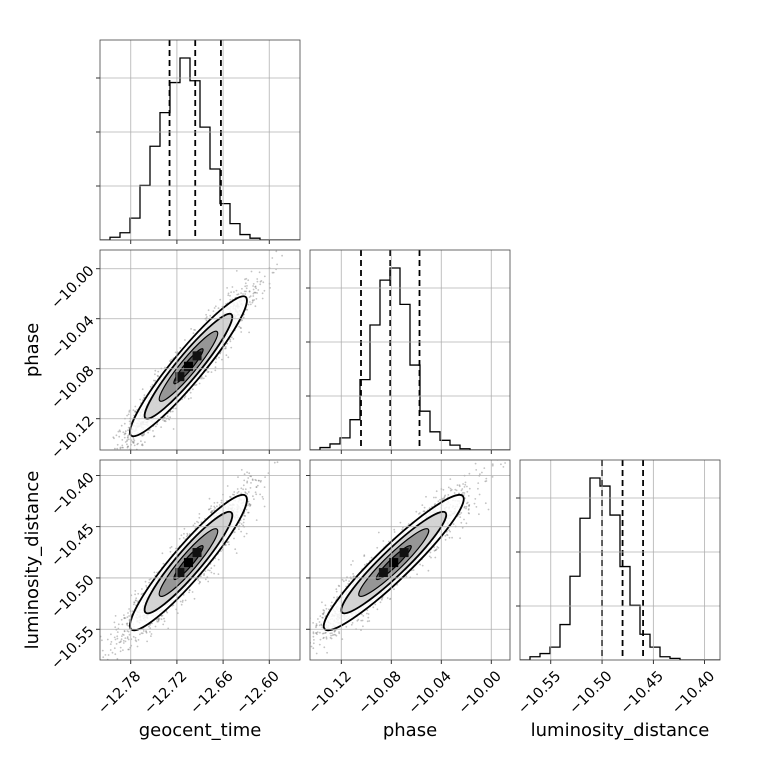  I want to click on scatter-panel-geocent-time-vs-phase, so click(194, 359).